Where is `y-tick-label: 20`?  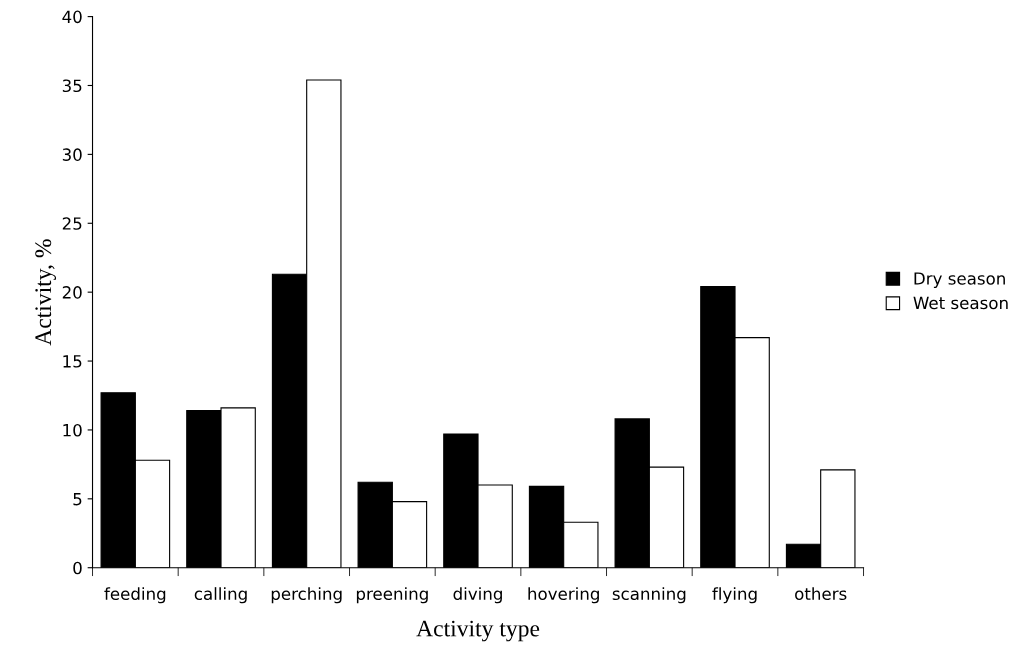
y-tick-label: 20 is located at coordinates (72, 292).